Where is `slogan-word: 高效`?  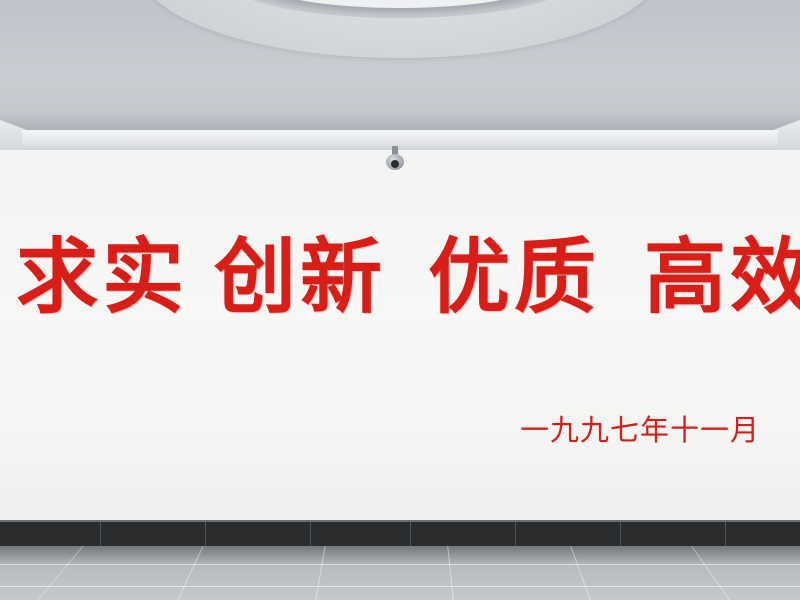
slogan-word: 高效 is located at coordinates (722, 277).